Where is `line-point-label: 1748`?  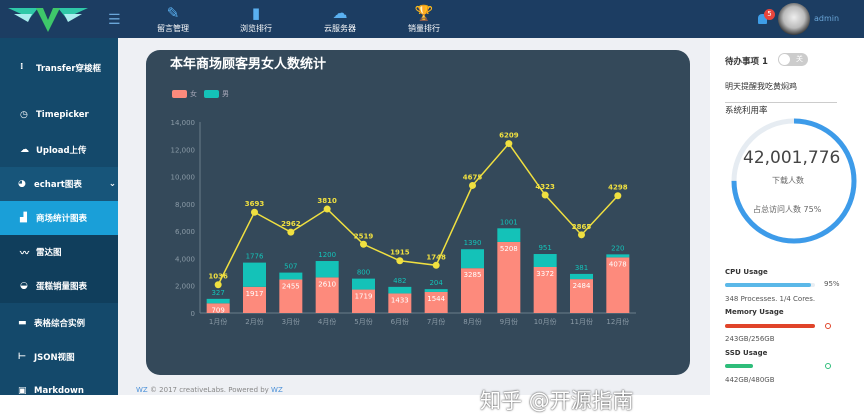 line-point-label: 1748 is located at coordinates (436, 257).